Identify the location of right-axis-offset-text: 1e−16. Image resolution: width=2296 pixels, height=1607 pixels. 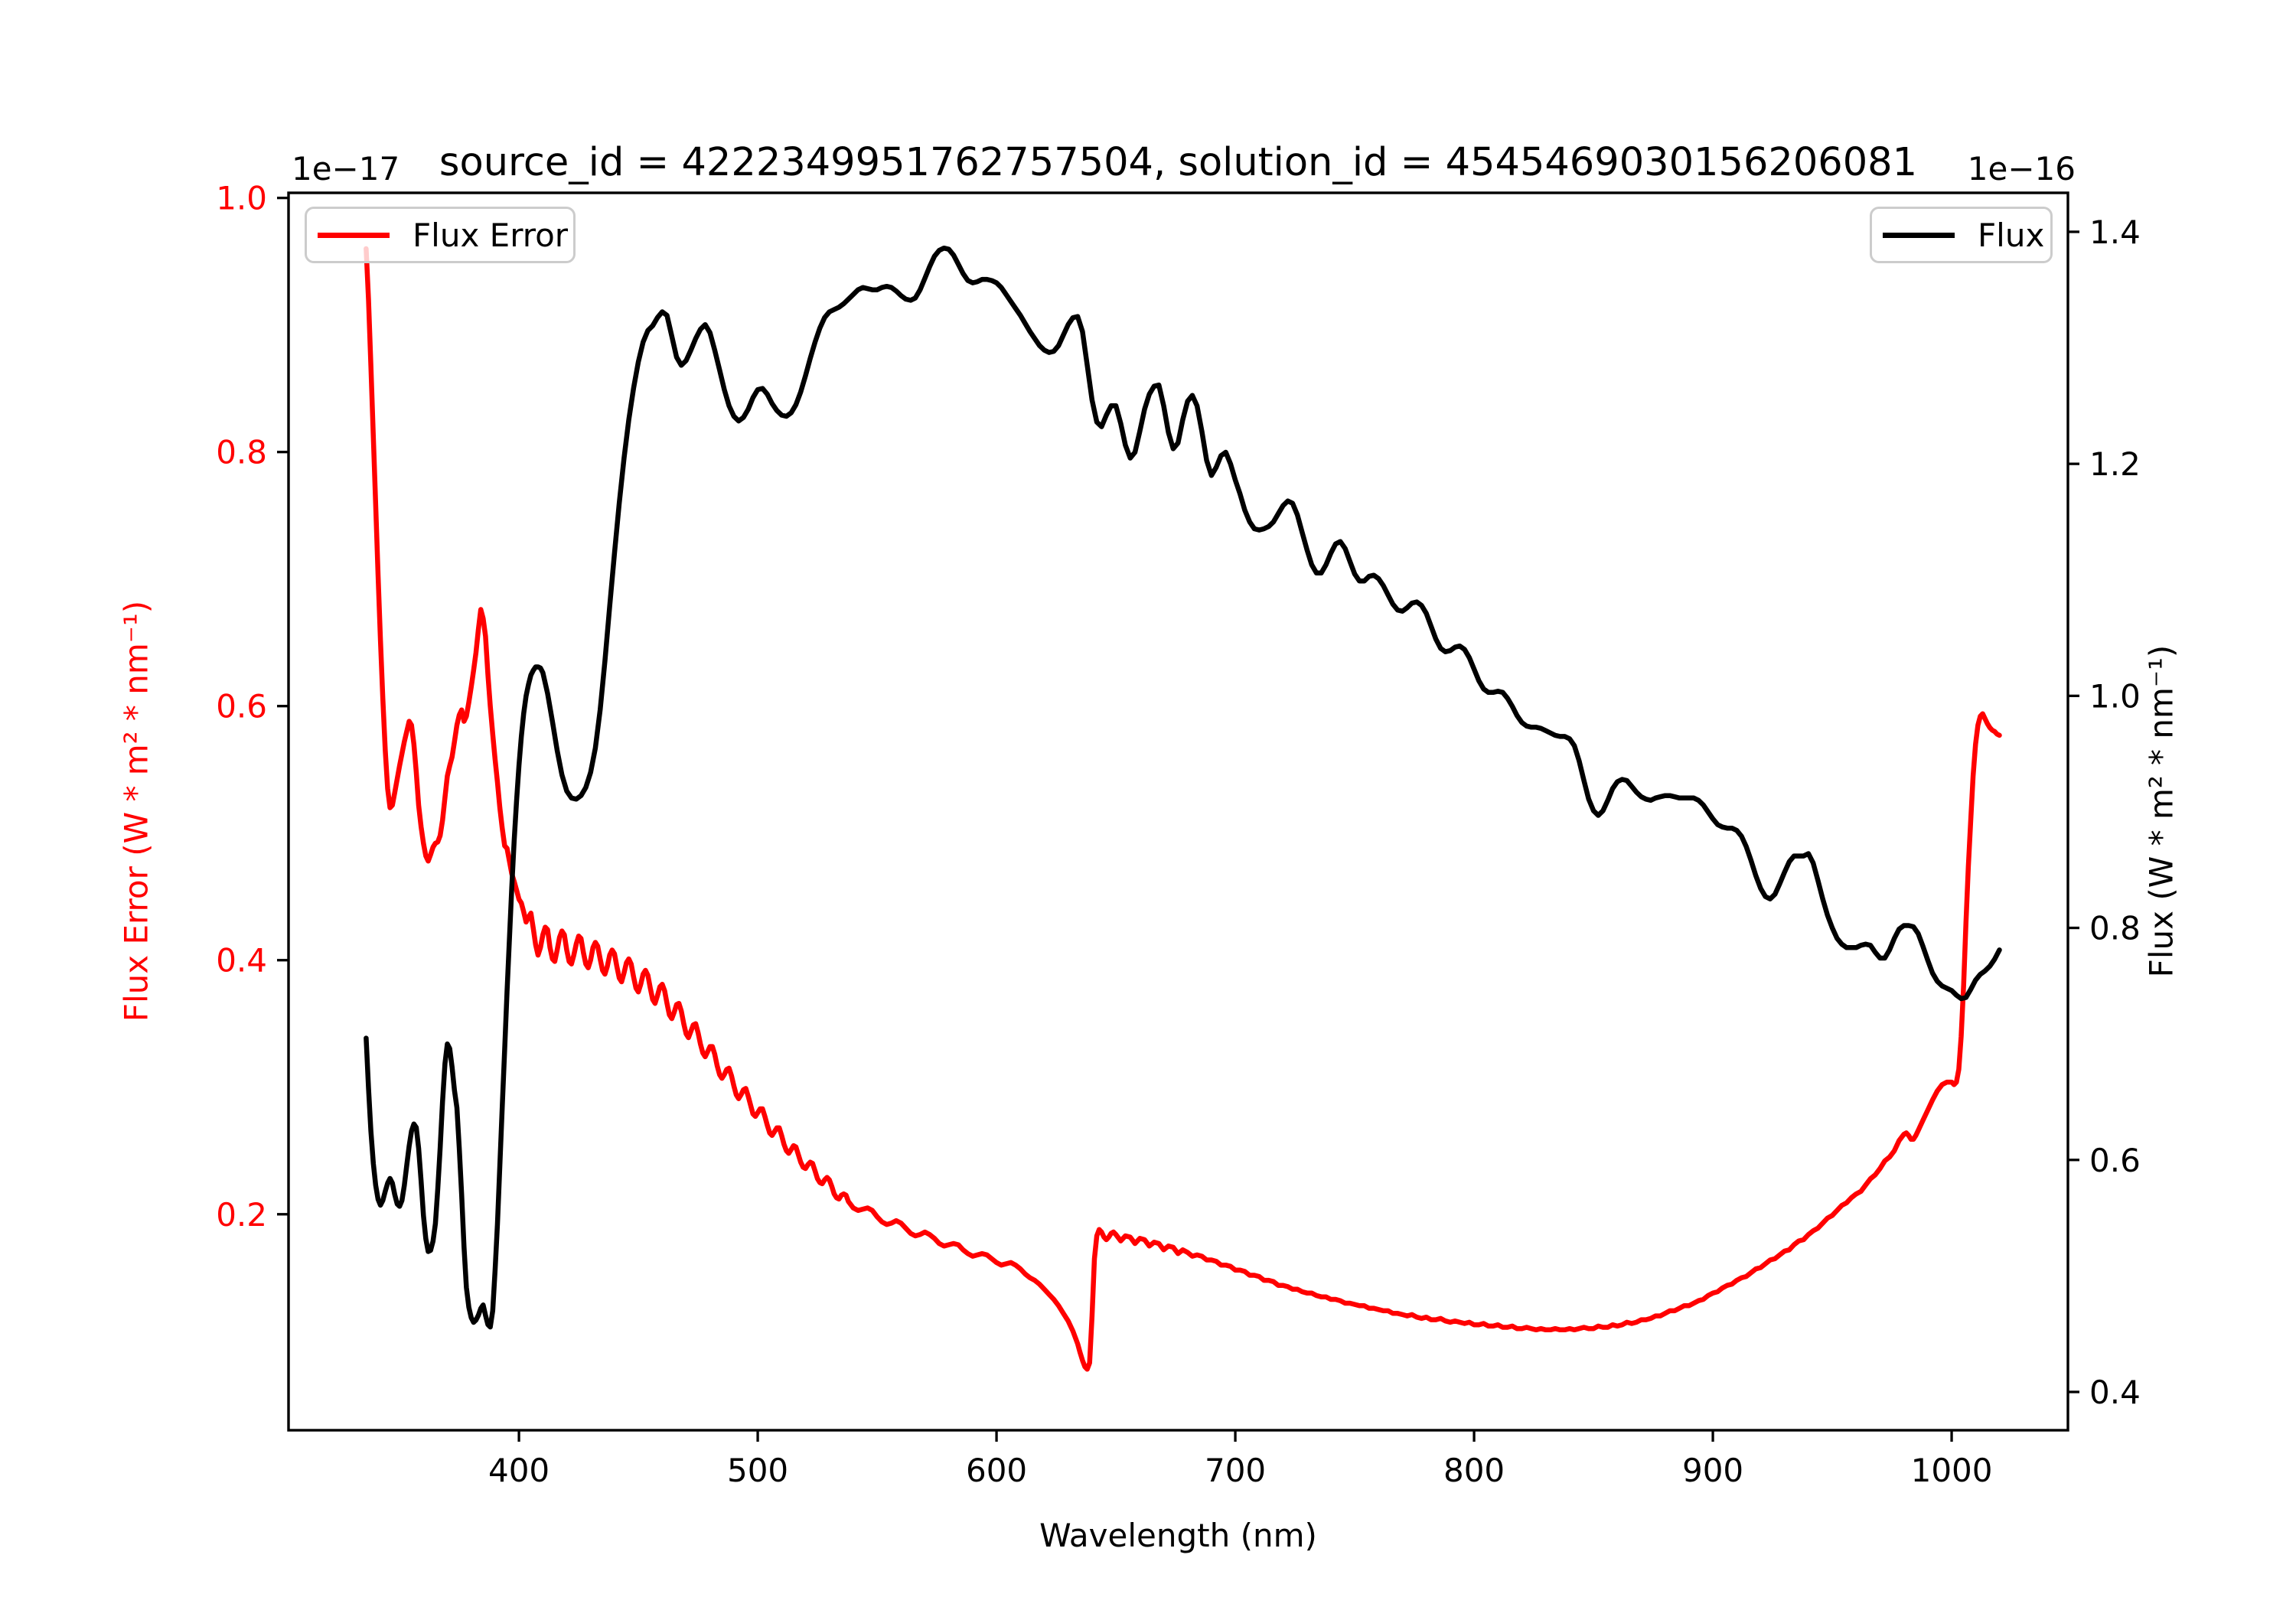
(2021, 168).